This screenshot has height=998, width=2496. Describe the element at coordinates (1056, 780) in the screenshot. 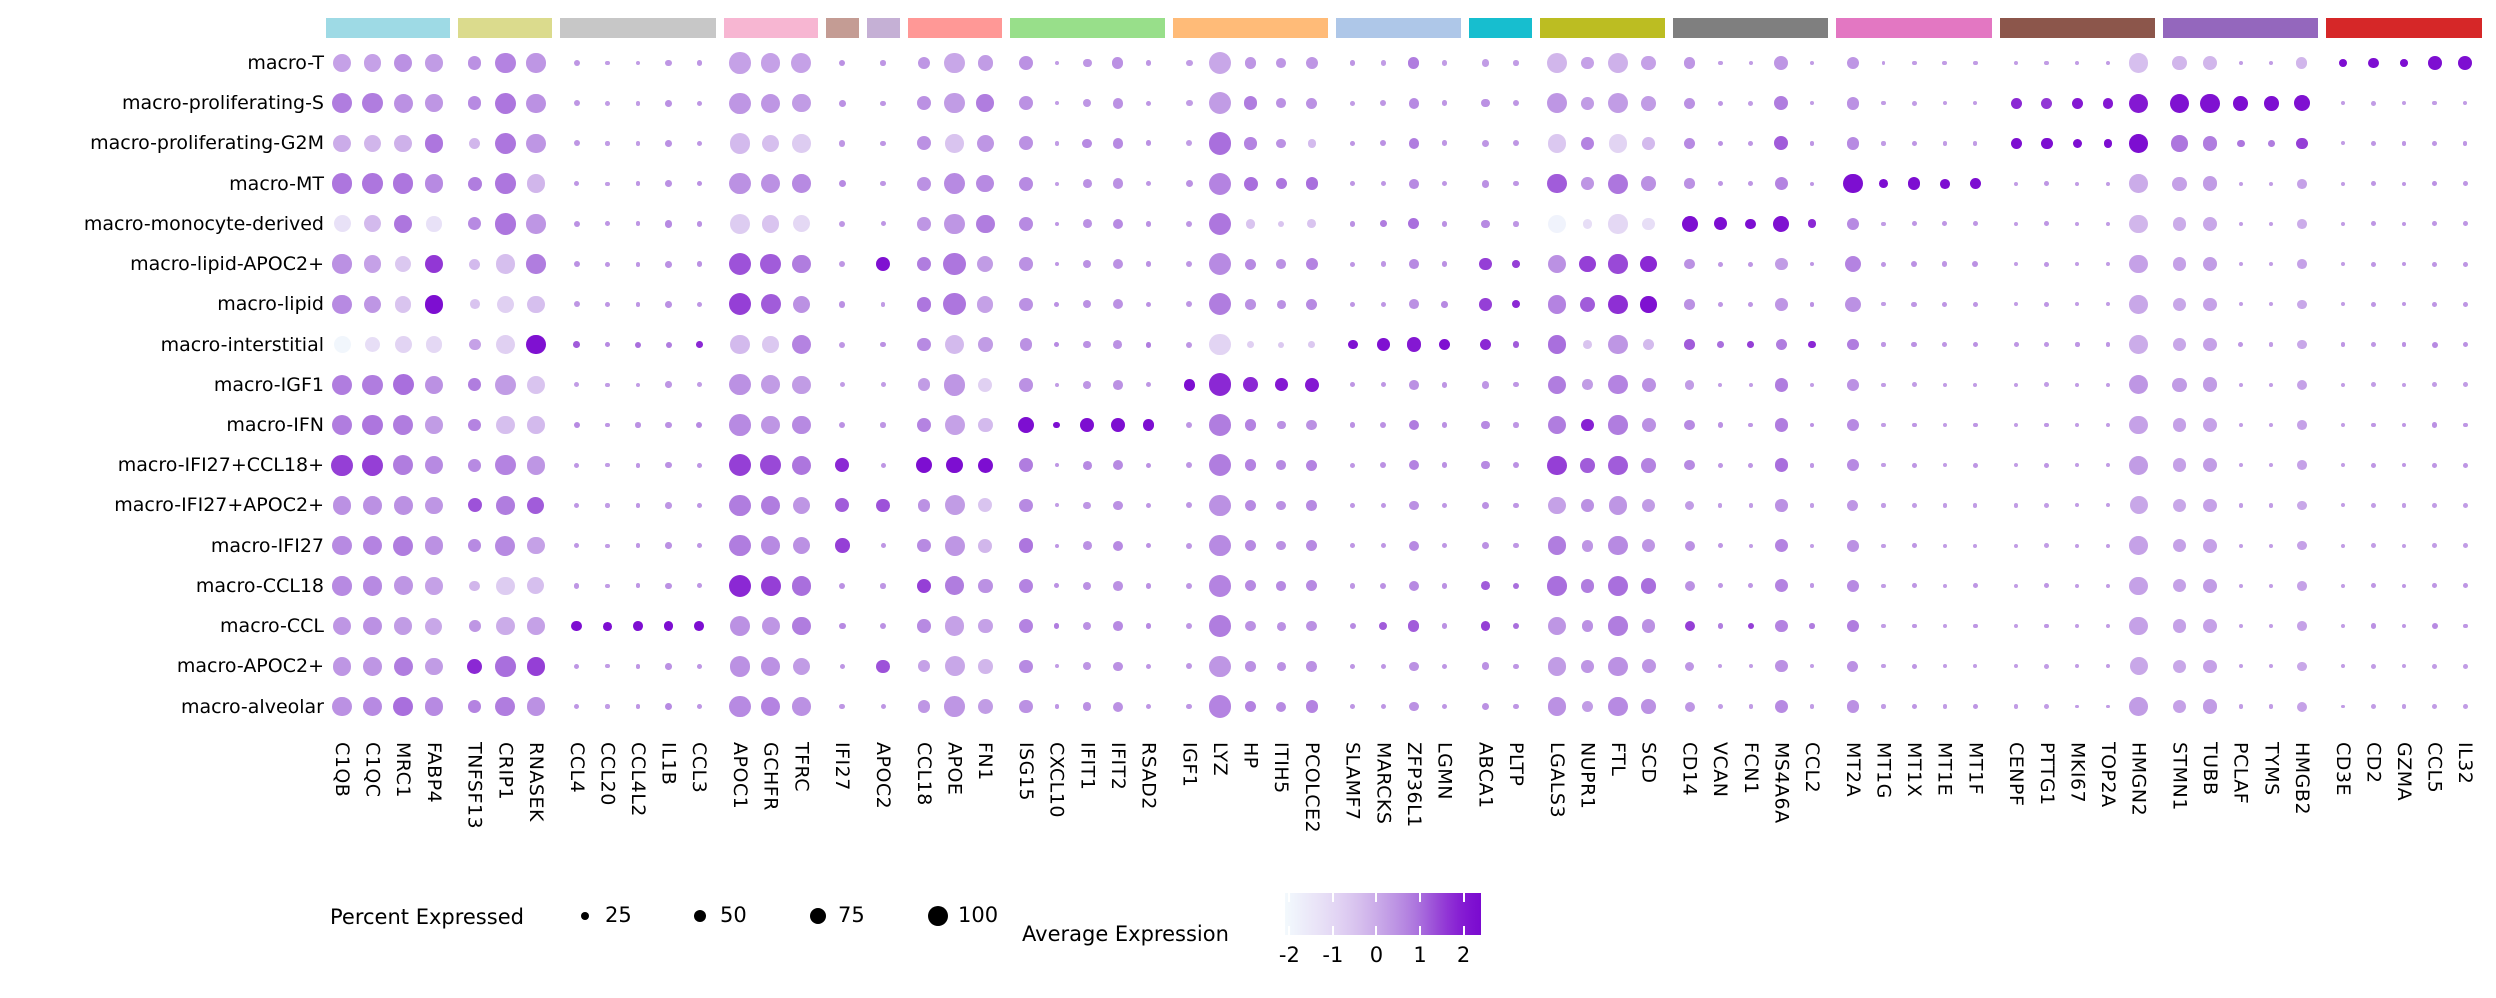

I see `gene-label: CXCL10` at that location.